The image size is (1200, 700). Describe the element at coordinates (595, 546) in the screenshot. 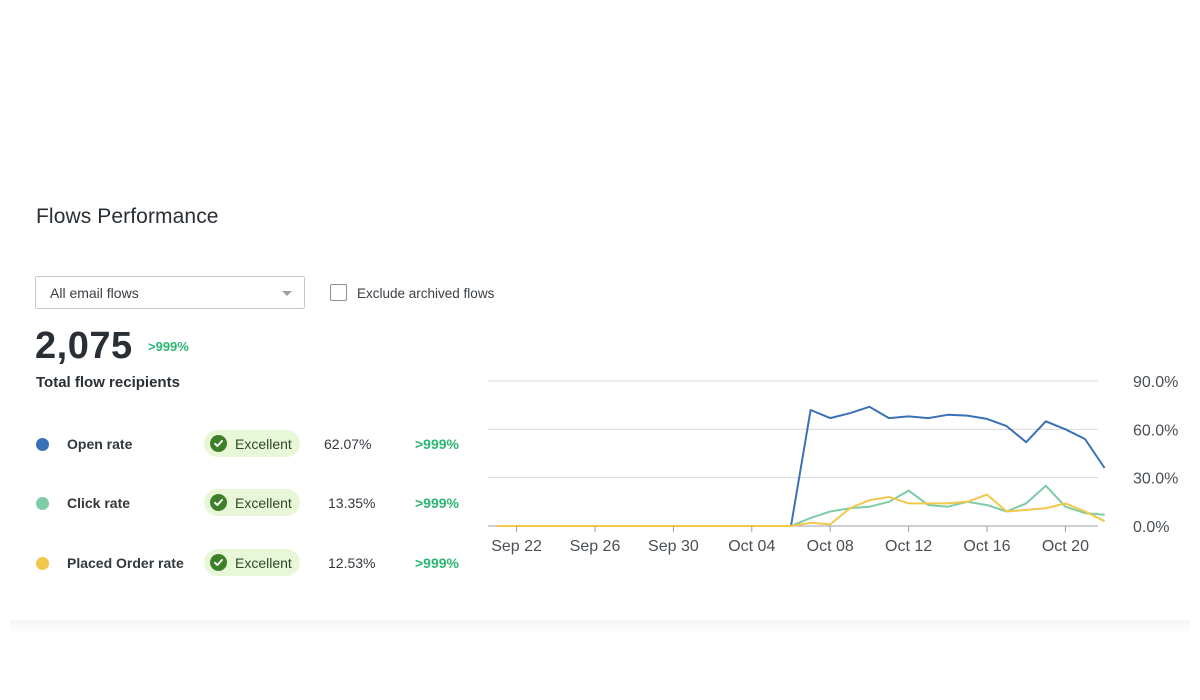

I see `x-tick-label: Sep 26` at that location.